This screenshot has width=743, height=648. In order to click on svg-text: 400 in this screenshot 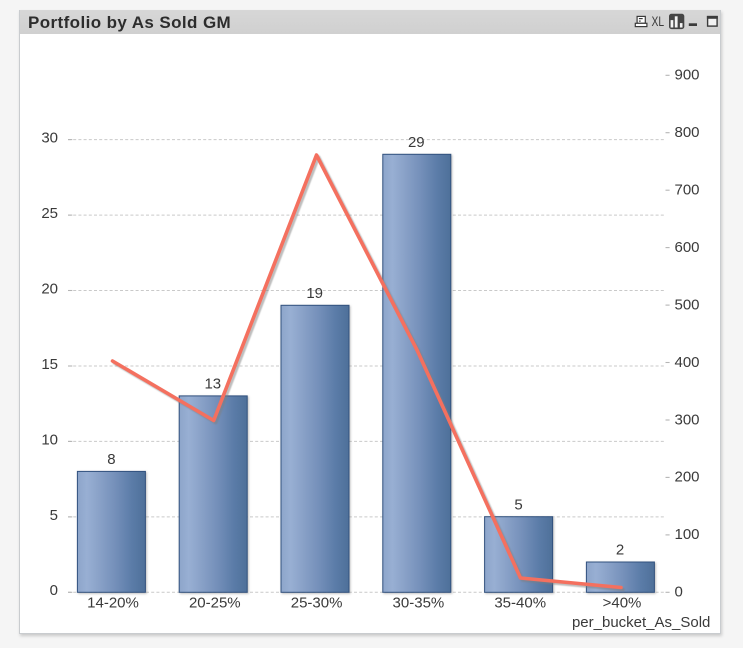, I will do `click(687, 362)`.